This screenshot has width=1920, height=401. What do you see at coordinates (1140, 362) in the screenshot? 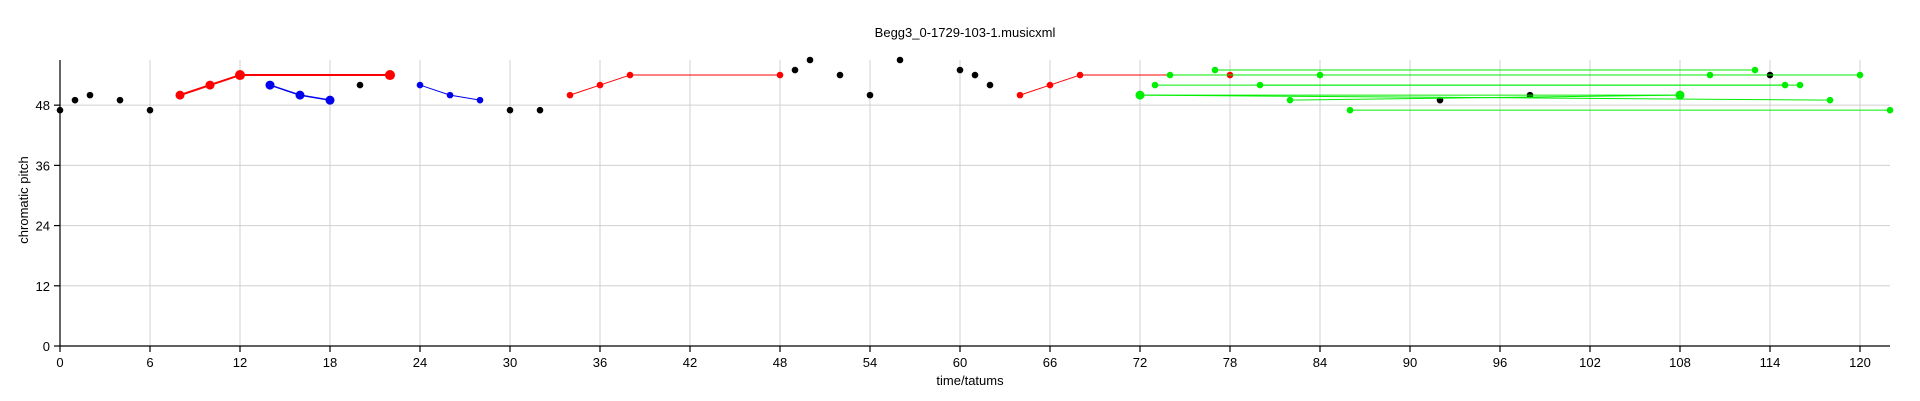
I see `x-tick-label: 72` at bounding box center [1140, 362].